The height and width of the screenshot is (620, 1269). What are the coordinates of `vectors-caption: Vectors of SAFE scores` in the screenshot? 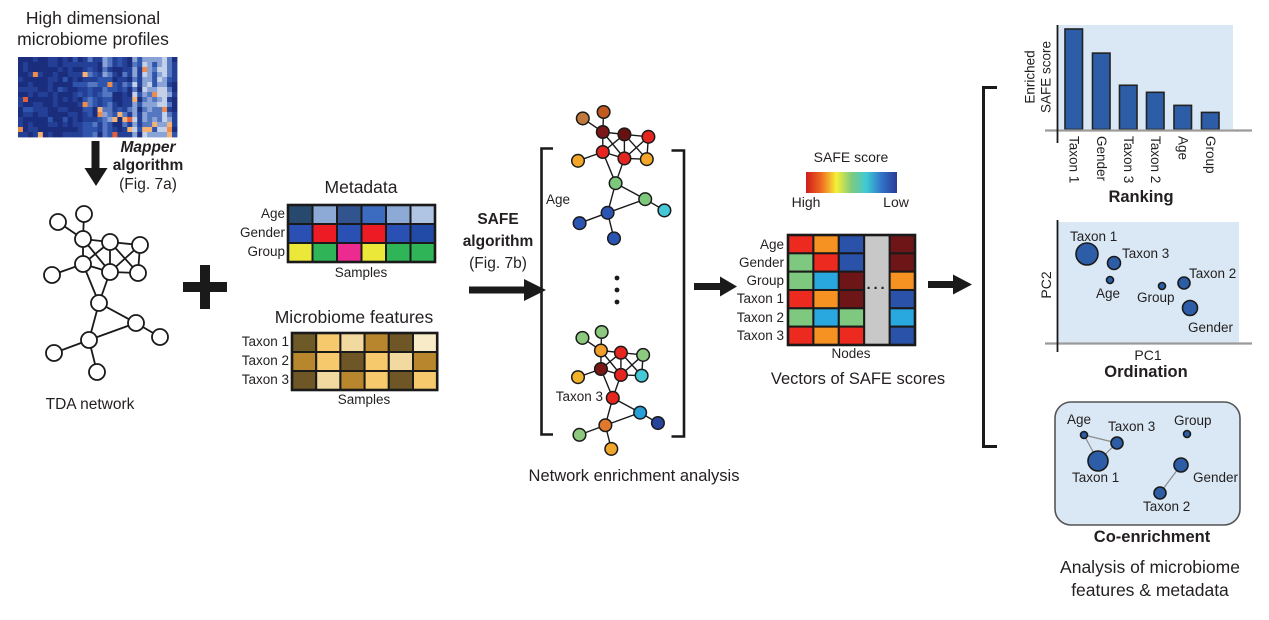 It's located at (858, 379).